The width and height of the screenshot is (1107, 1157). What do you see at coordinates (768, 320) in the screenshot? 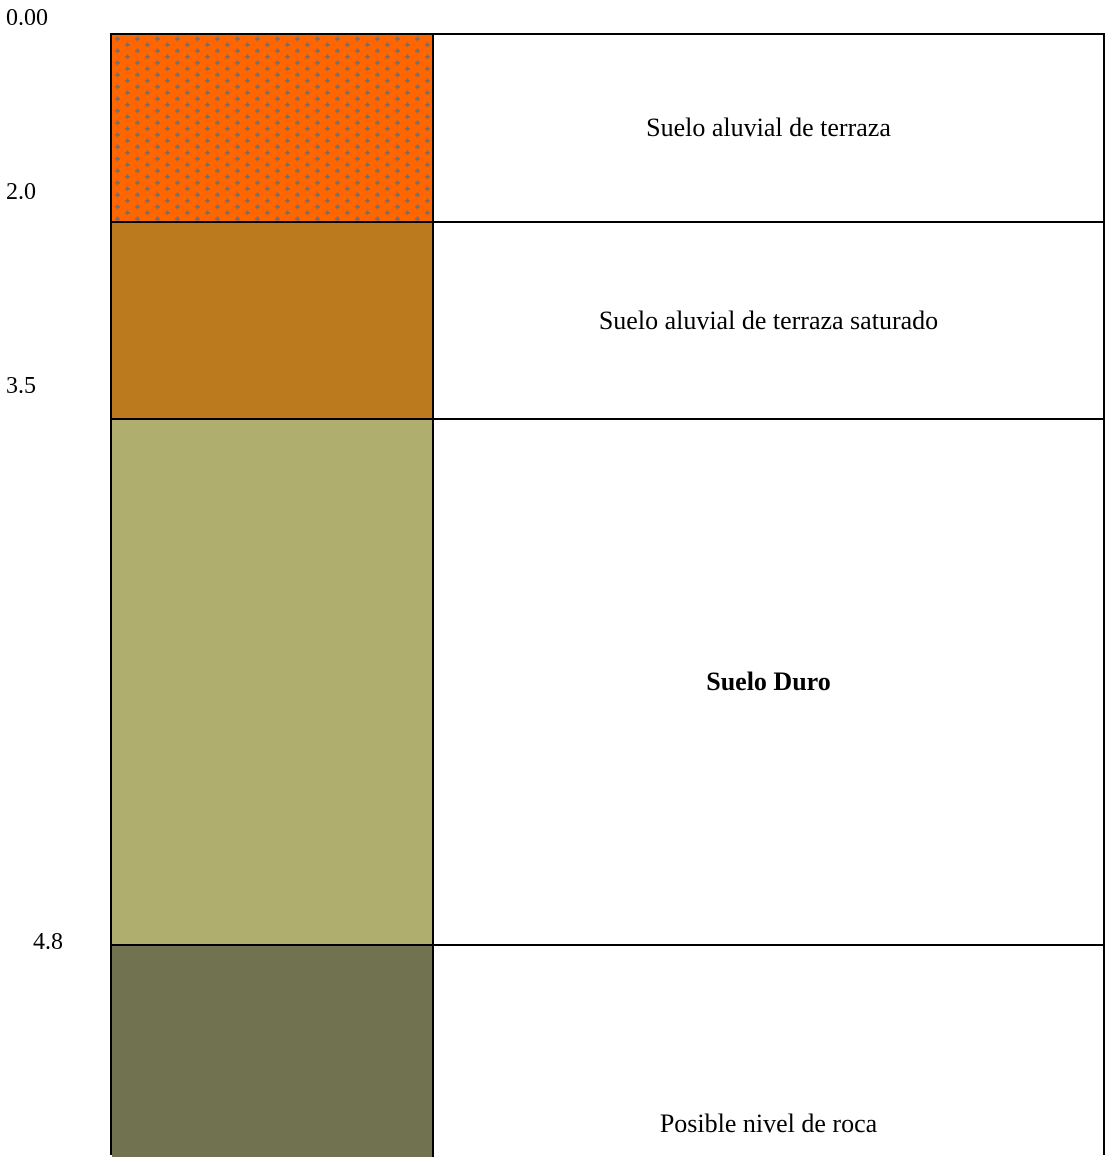
I see `layer-2-description: Suelo aluvial de terraza saturado` at bounding box center [768, 320].